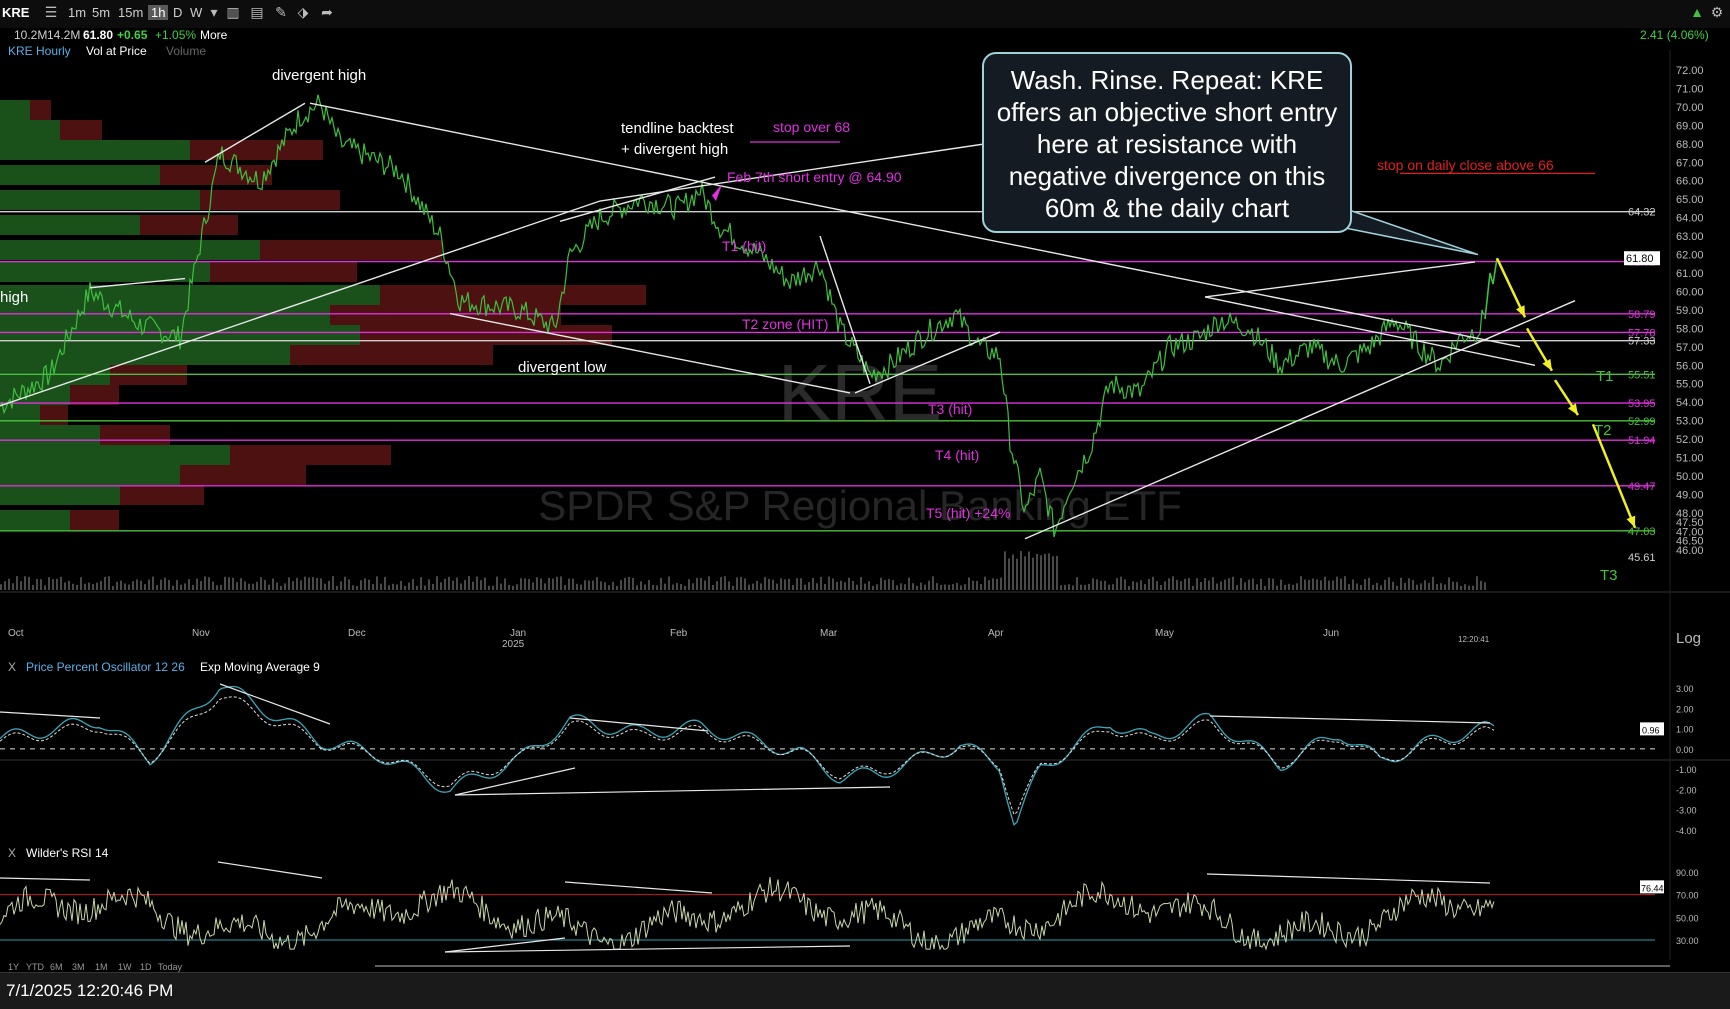 The width and height of the screenshot is (1730, 1009). Describe the element at coordinates (131, 12) in the screenshot. I see `interval-15m: 15m` at that location.